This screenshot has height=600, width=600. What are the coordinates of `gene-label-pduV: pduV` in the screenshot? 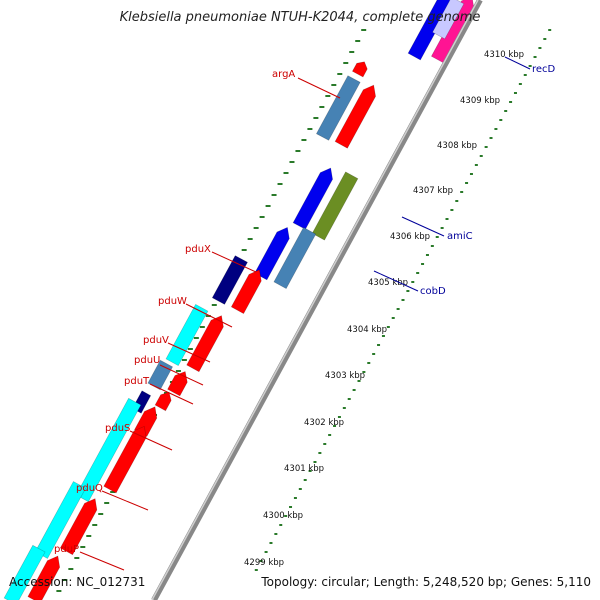 It's located at (156, 340).